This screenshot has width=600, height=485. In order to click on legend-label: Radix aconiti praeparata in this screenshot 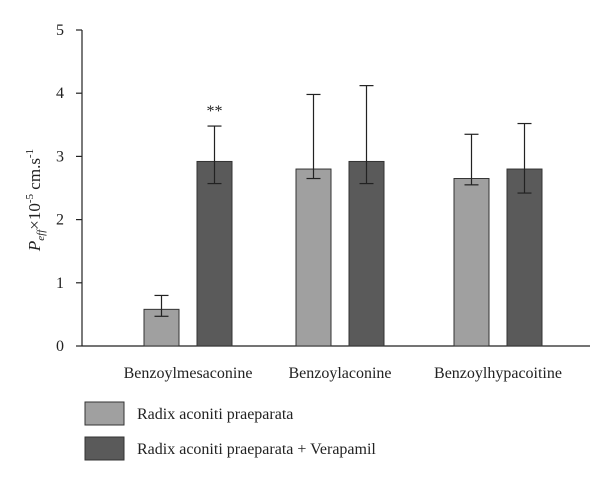, I will do `click(215, 414)`.